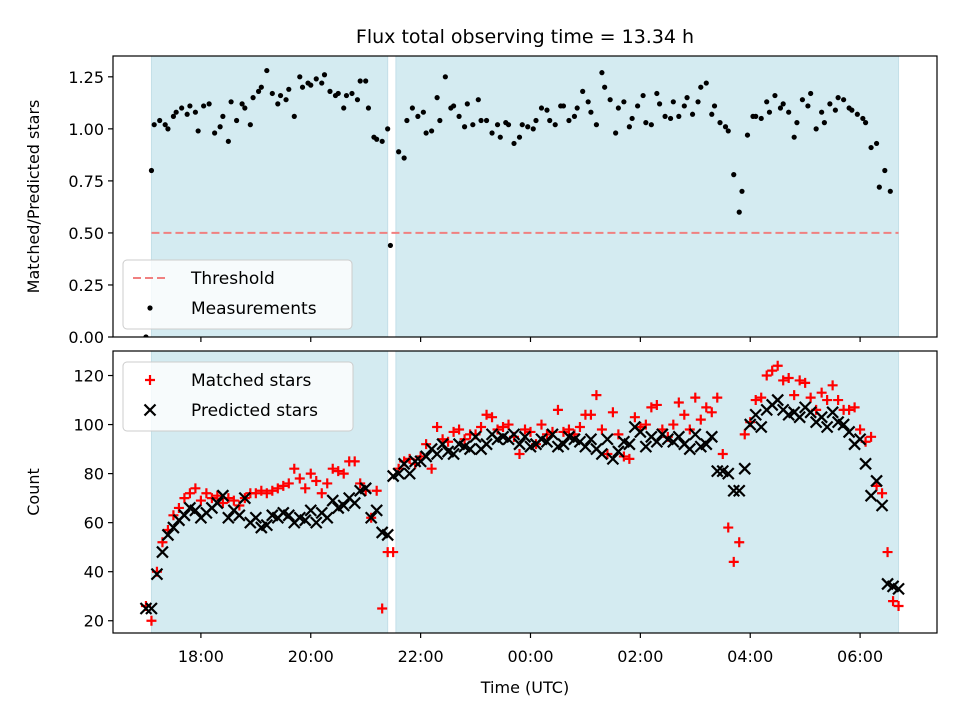 This screenshot has height=720, width=960. I want to click on count-legend-box, so click(238, 396).